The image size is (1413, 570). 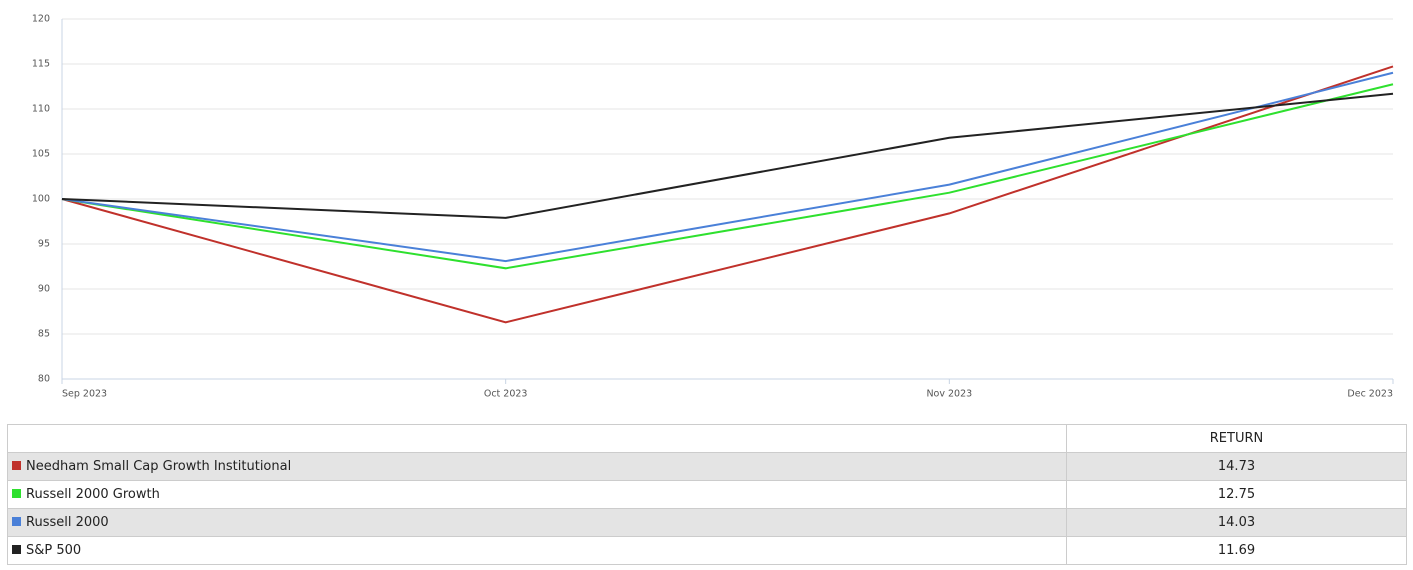 I want to click on y-tick-label: 105, so click(x=41, y=154).